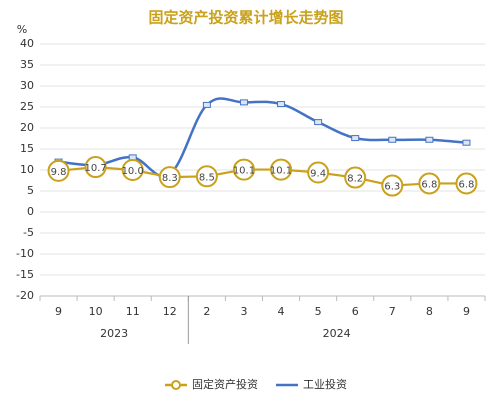 This screenshot has width=493, height=402. What do you see at coordinates (133, 311) in the screenshot?
I see `x-tick-label: 11` at bounding box center [133, 311].